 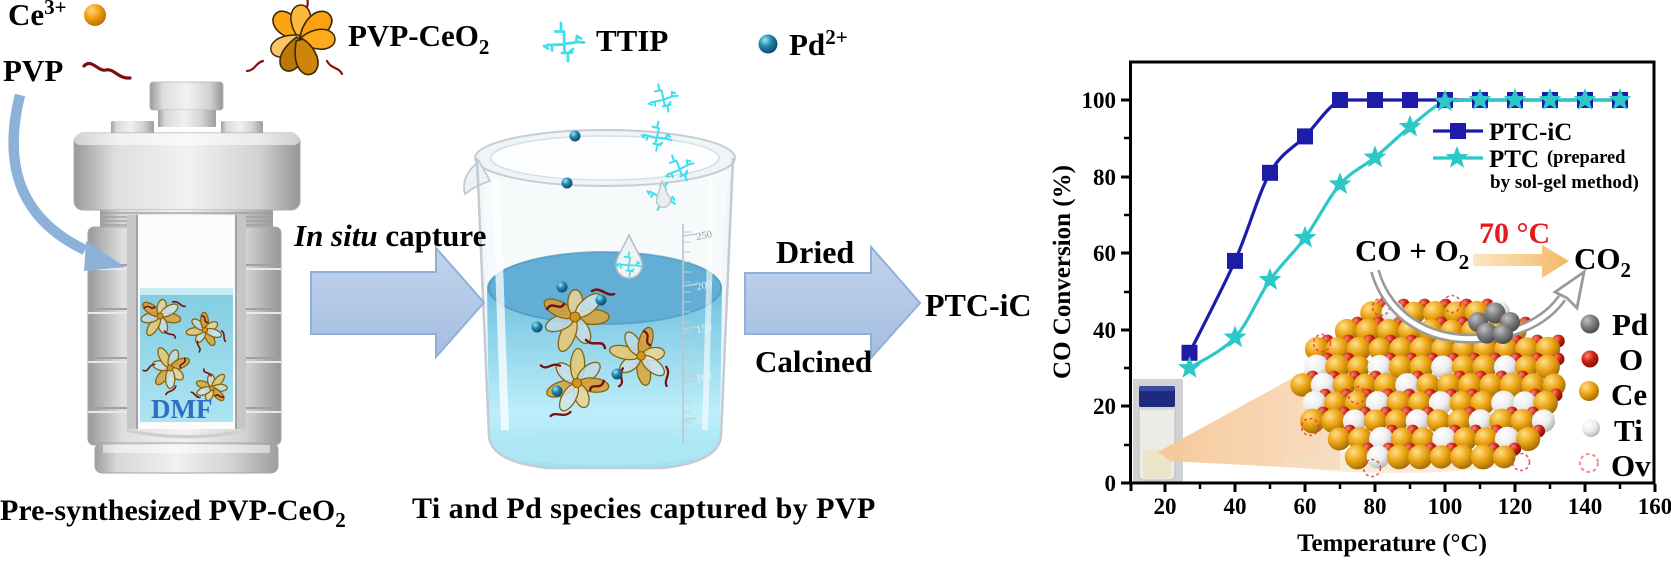 I want to click on svg-text:Ti and Pd species captured by: Ti and Pd species captured by PVP, so click(x=644, y=508).